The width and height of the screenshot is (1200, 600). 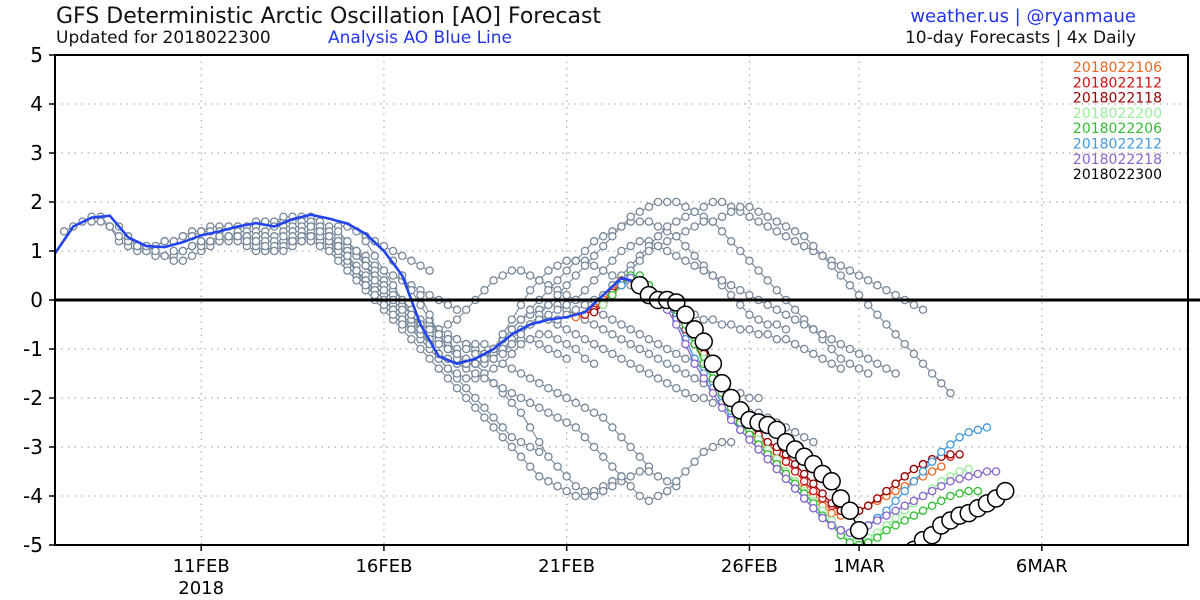 I want to click on y-tick-label: 3, so click(x=36, y=153).